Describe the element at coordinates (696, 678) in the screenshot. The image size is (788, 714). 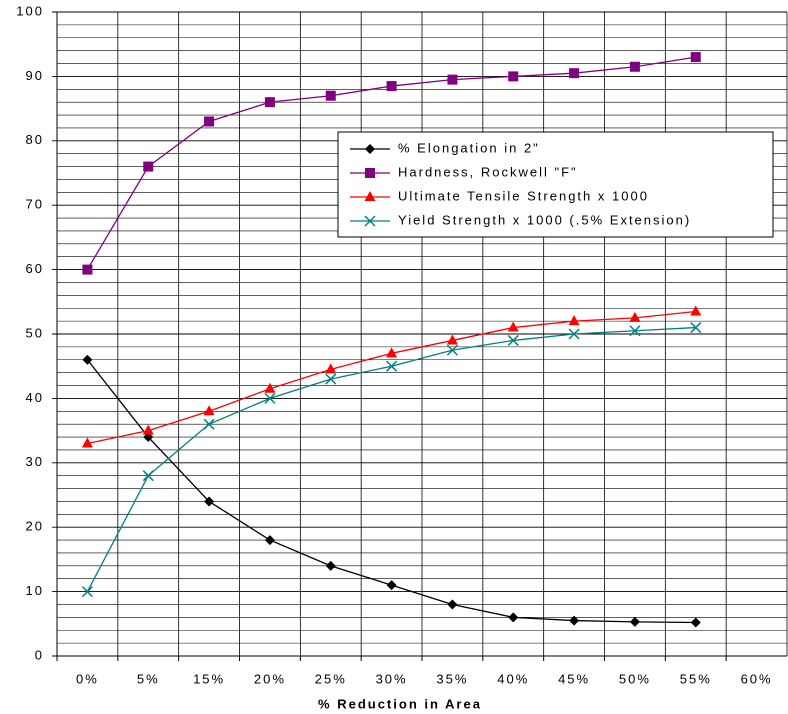
I see `x-tick-label: 55%` at that location.